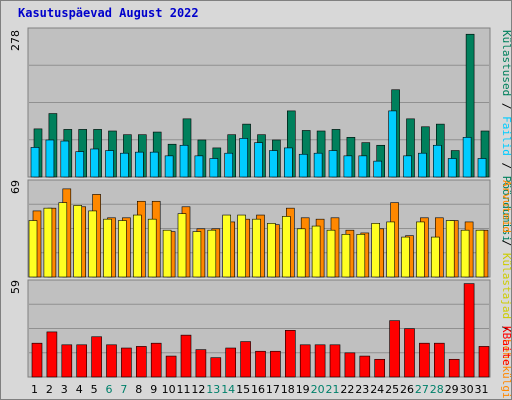 Image resolution: width=512 pixels, height=400 pixels. What do you see at coordinates (213, 389) in the screenshot?
I see `x-tick-label: 13` at bounding box center [213, 389].